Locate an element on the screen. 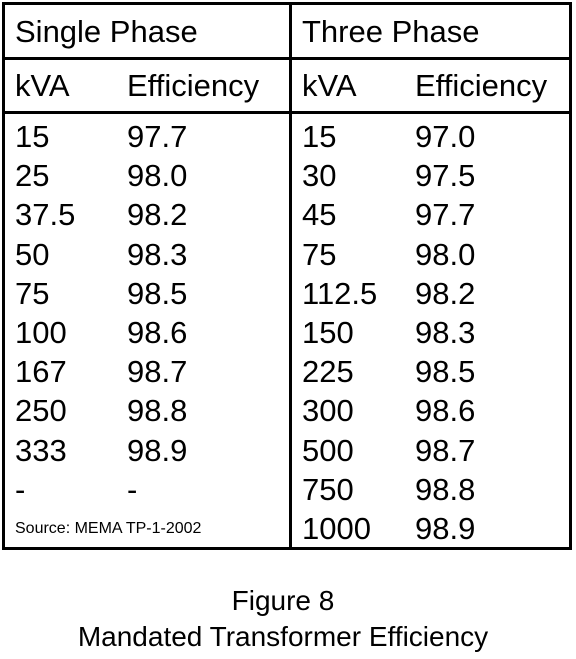 The image size is (576, 659). three-phase-efficiency-cell: 98.2 is located at coordinates (445, 293).